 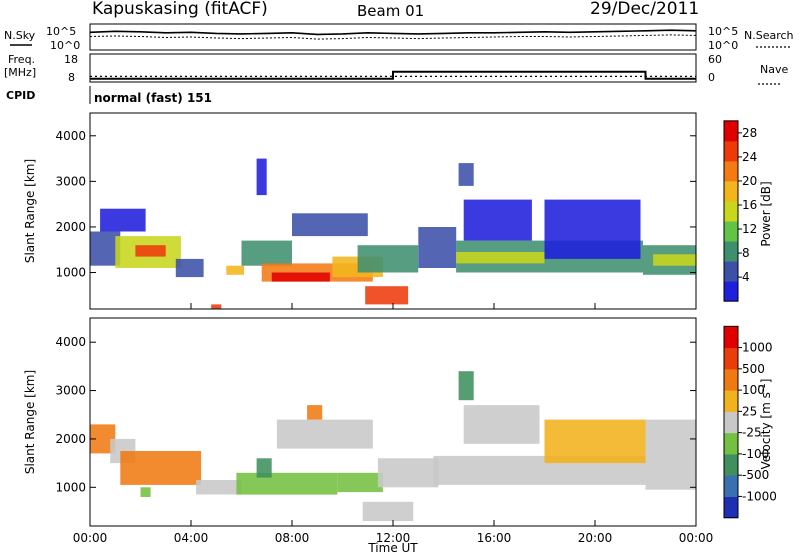 What do you see at coordinates (180, 9) in the screenshot?
I see `station-title: Kapuskasing (fitACF)` at bounding box center [180, 9].